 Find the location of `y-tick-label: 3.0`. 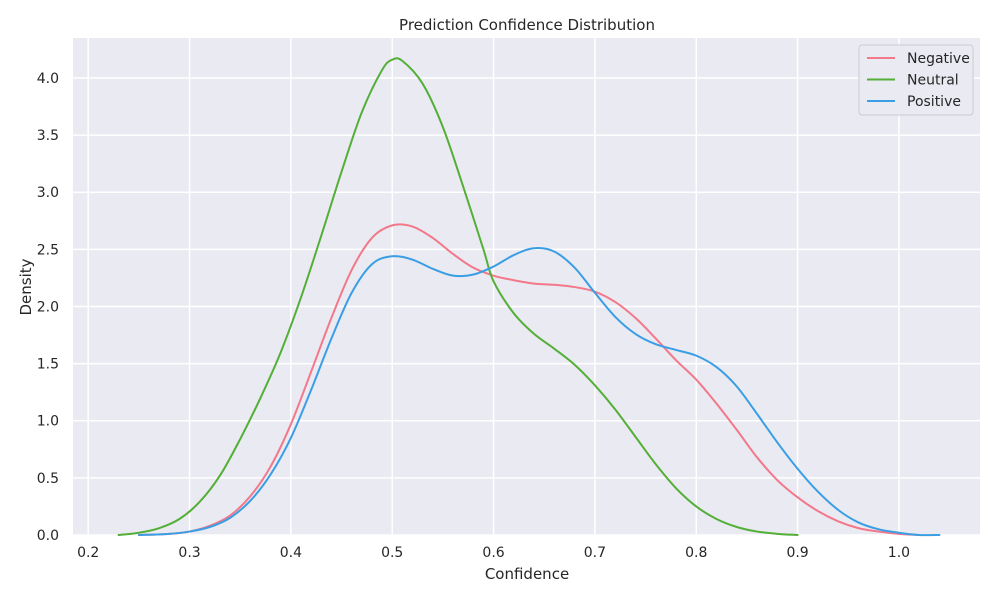

y-tick-label: 3.0 is located at coordinates (48, 193).